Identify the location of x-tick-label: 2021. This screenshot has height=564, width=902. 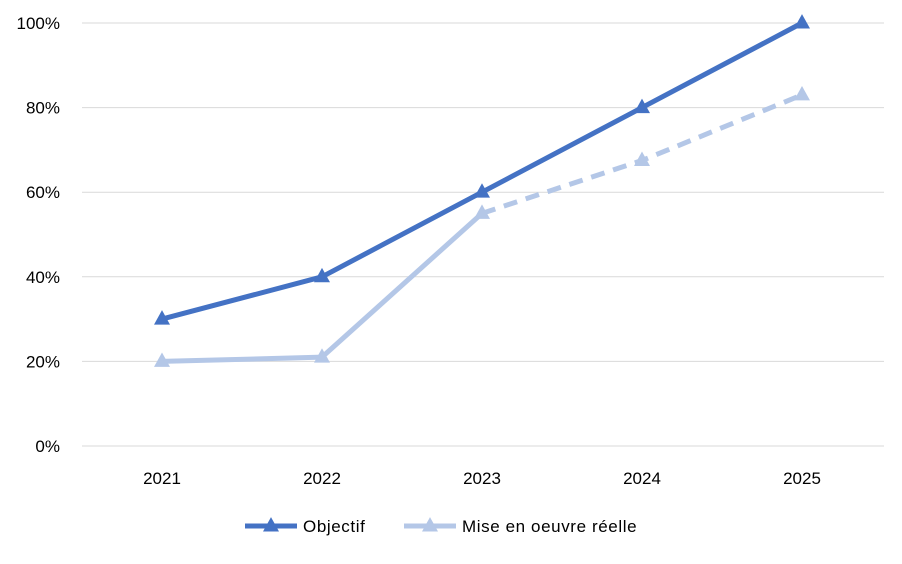
(162, 478).